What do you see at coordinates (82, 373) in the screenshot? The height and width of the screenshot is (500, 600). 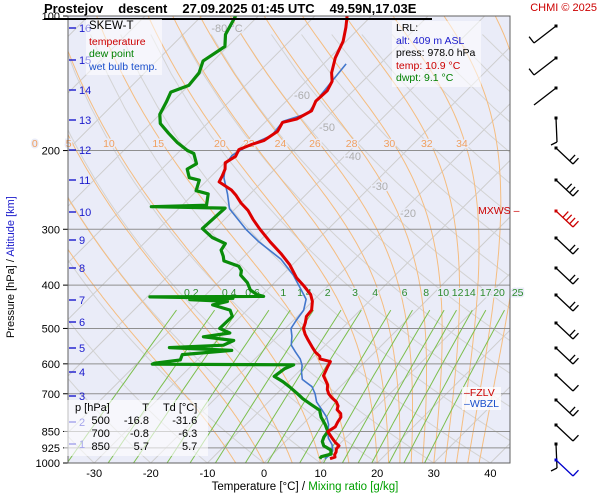 I see `altitude-tick-label: 4` at bounding box center [82, 373].